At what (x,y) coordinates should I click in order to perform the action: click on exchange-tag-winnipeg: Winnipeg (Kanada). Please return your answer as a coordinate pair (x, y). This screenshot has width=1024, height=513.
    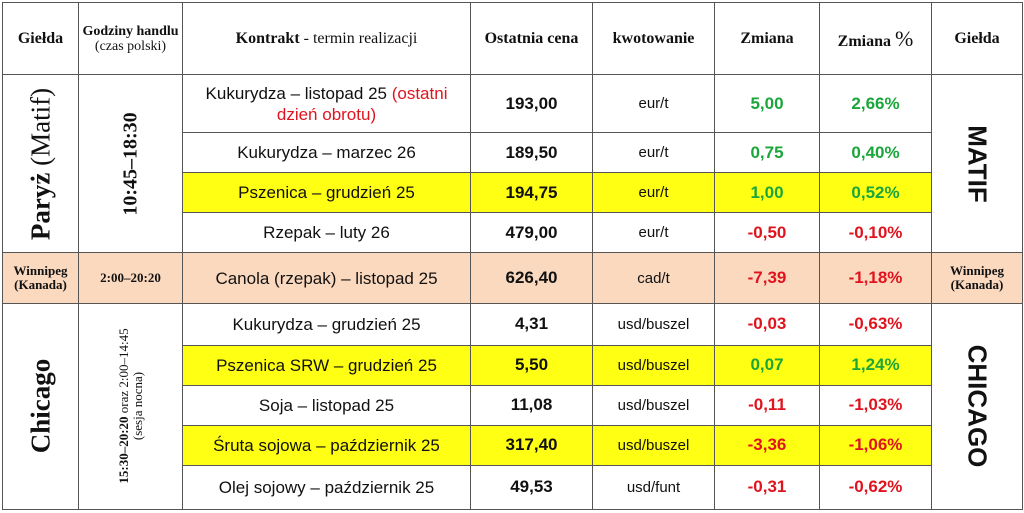
    Looking at the image, I should click on (977, 278).